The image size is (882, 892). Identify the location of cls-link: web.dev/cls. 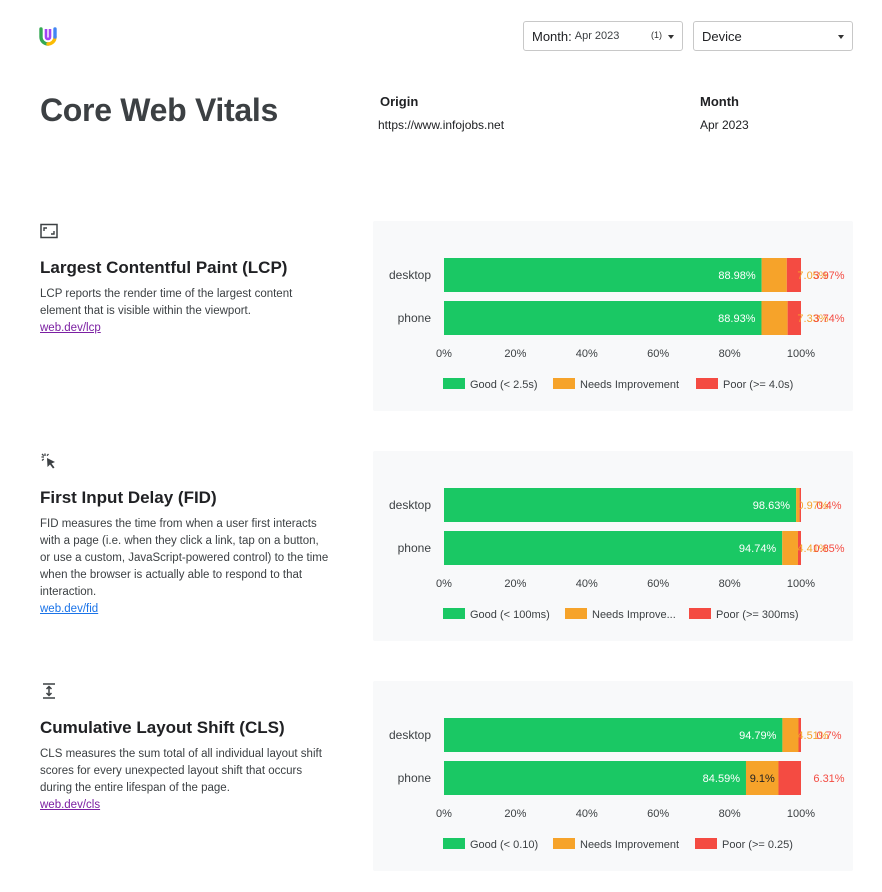
(70, 805).